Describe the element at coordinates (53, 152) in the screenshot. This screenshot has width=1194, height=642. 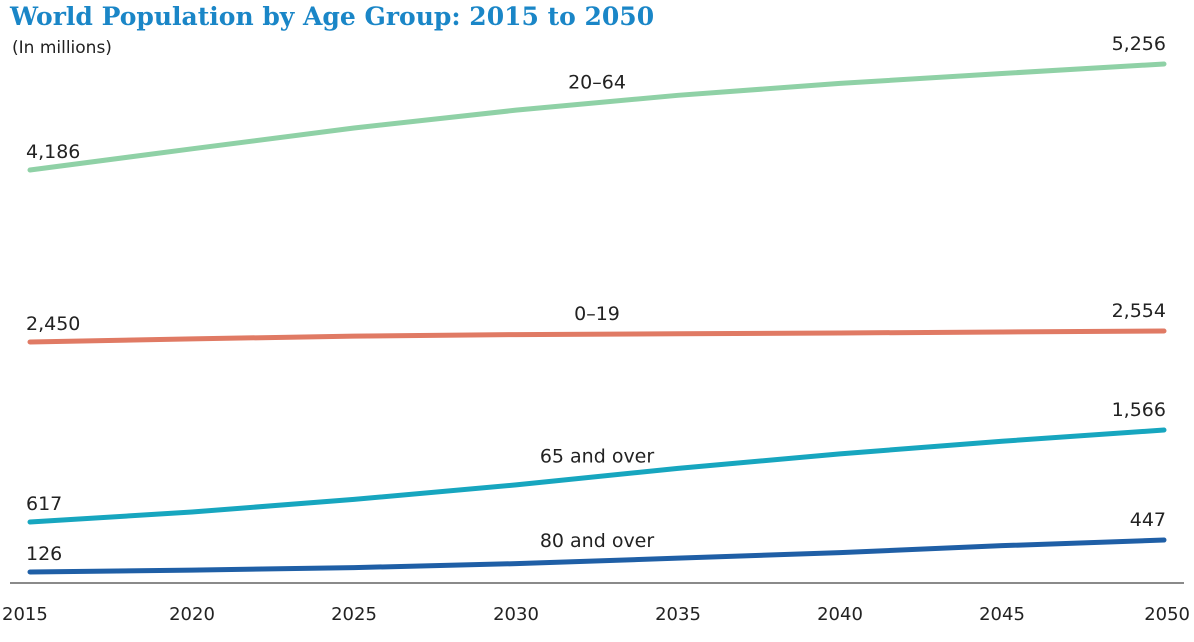
I see `start-value-label-20-64: 4,186` at that location.